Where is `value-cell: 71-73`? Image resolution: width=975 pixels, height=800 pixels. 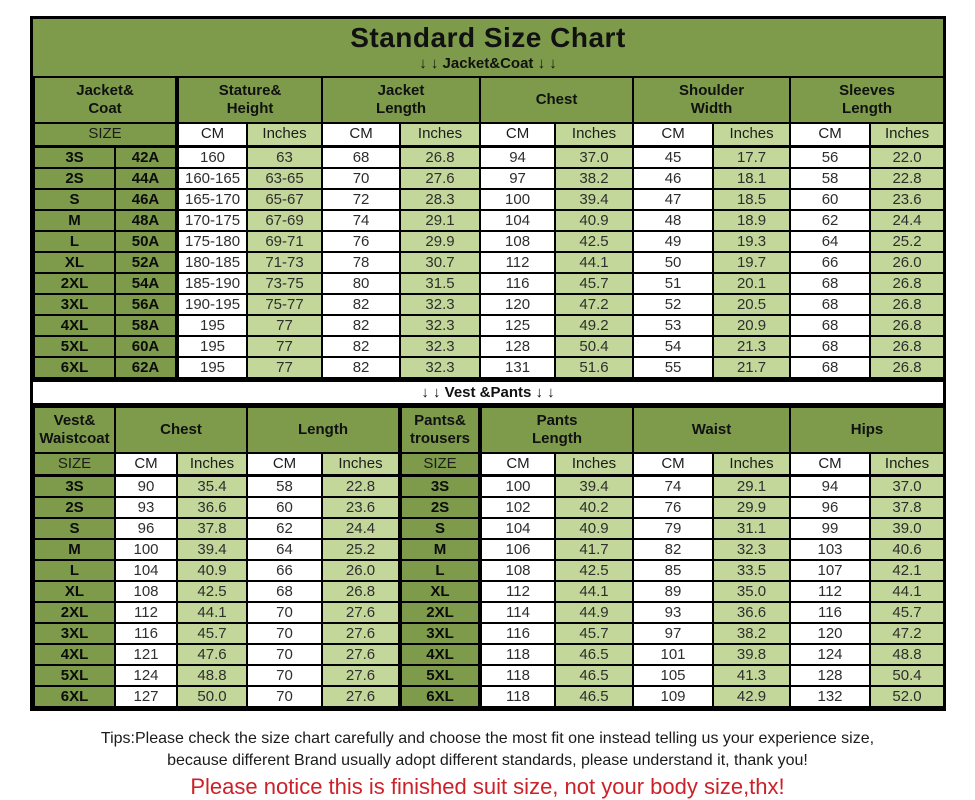 value-cell: 71-73 is located at coordinates (285, 262).